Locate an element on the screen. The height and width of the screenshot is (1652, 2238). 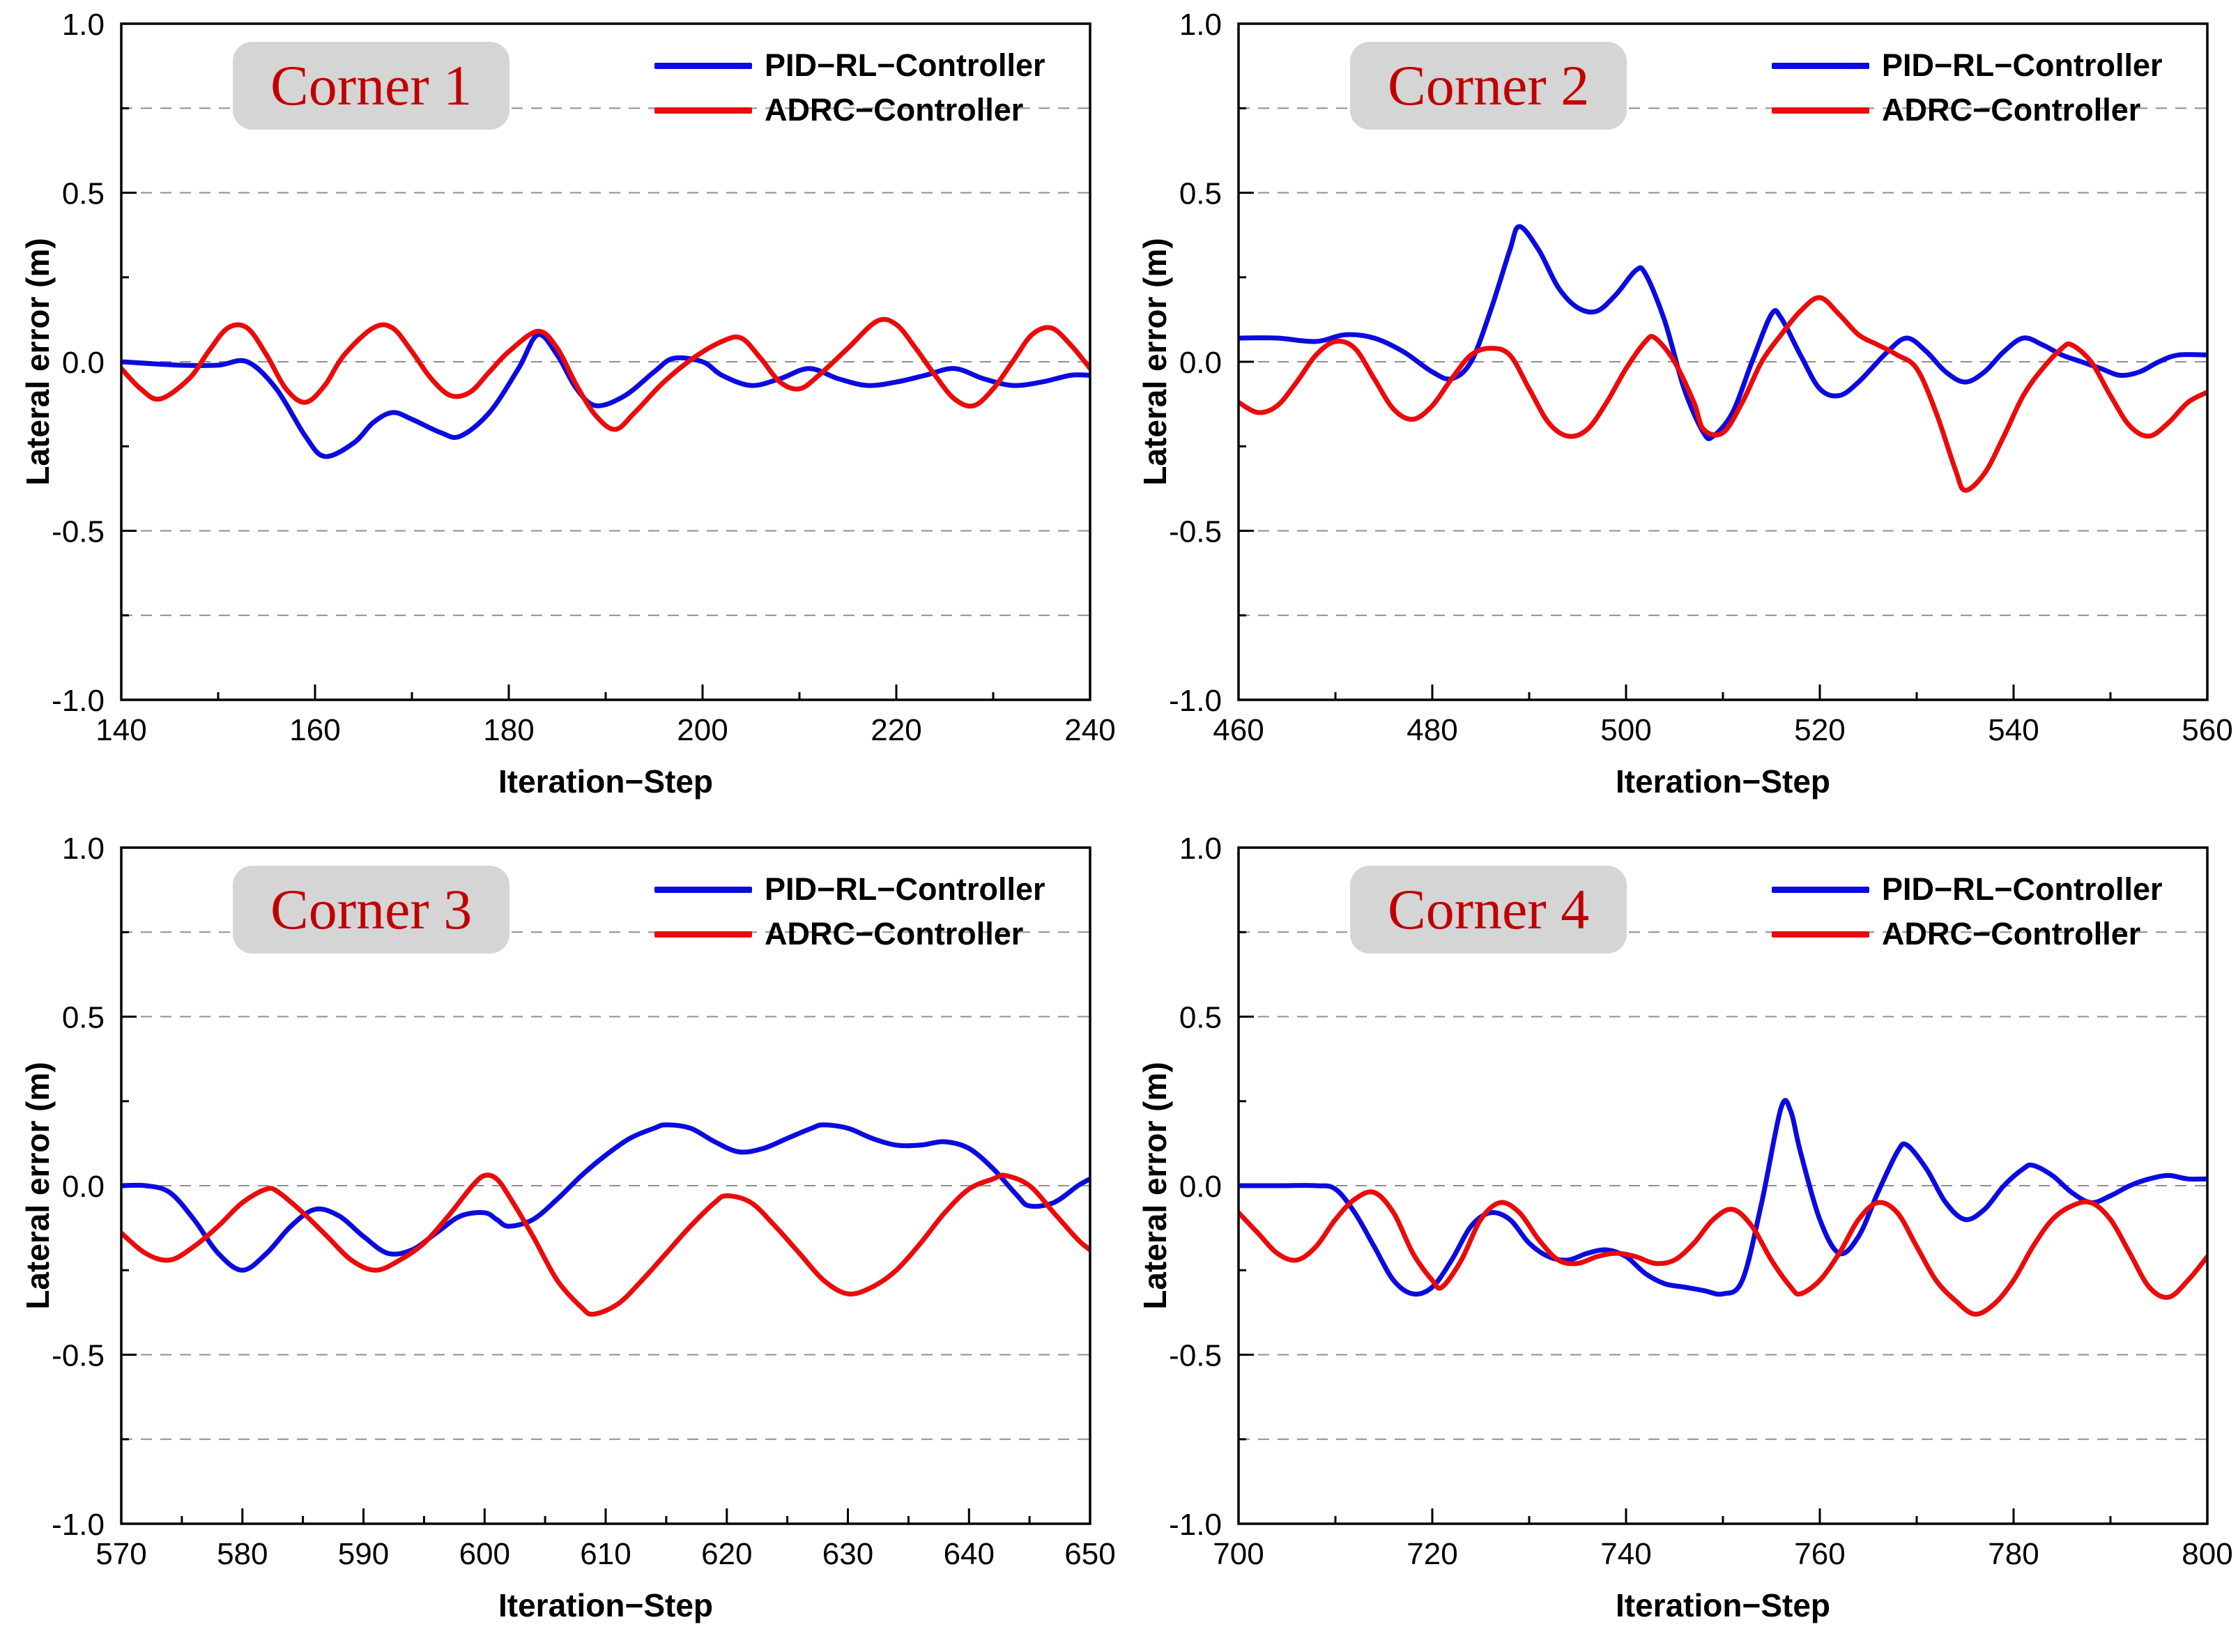
svg-text: 200 is located at coordinates (702, 730).